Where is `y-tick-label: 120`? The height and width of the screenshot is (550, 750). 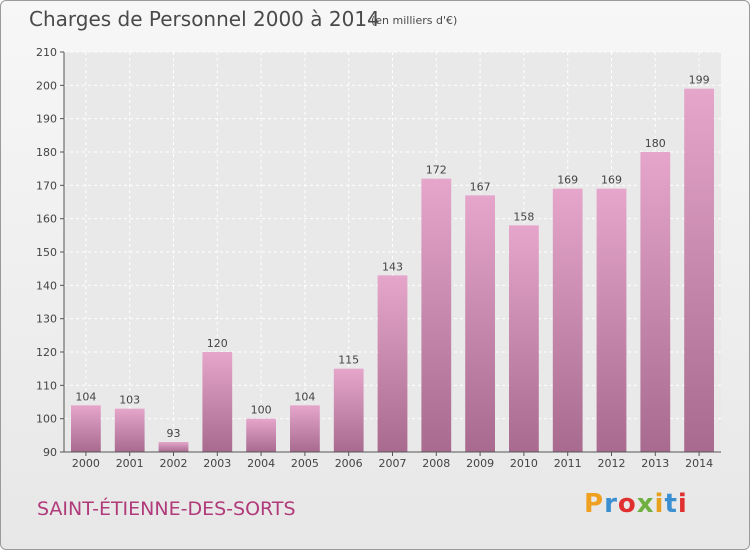 y-tick-label: 120 is located at coordinates (46, 352).